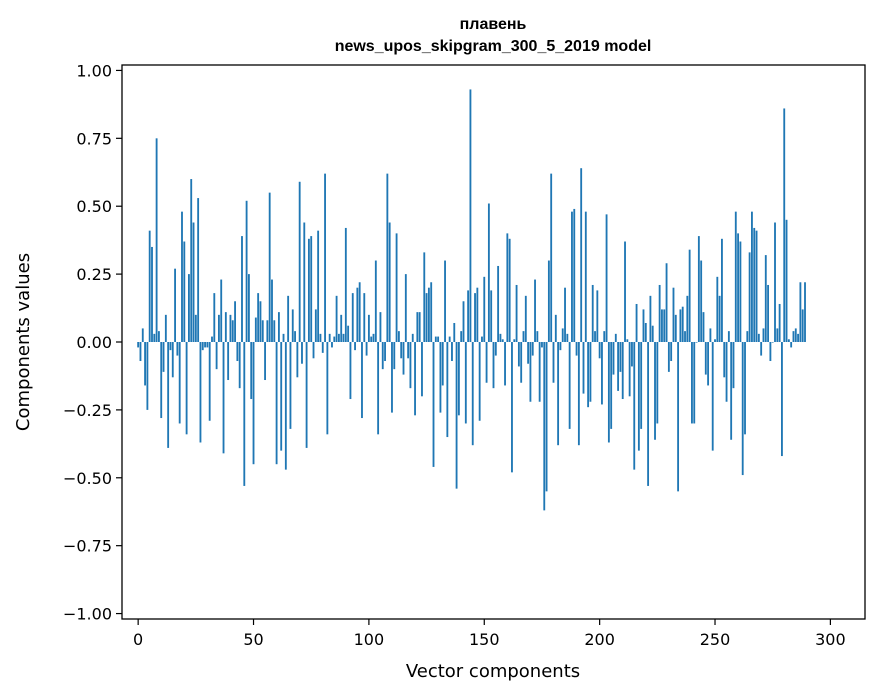  What do you see at coordinates (87, 478) in the screenshot?
I see `y-tick-label: −0.50` at bounding box center [87, 478].